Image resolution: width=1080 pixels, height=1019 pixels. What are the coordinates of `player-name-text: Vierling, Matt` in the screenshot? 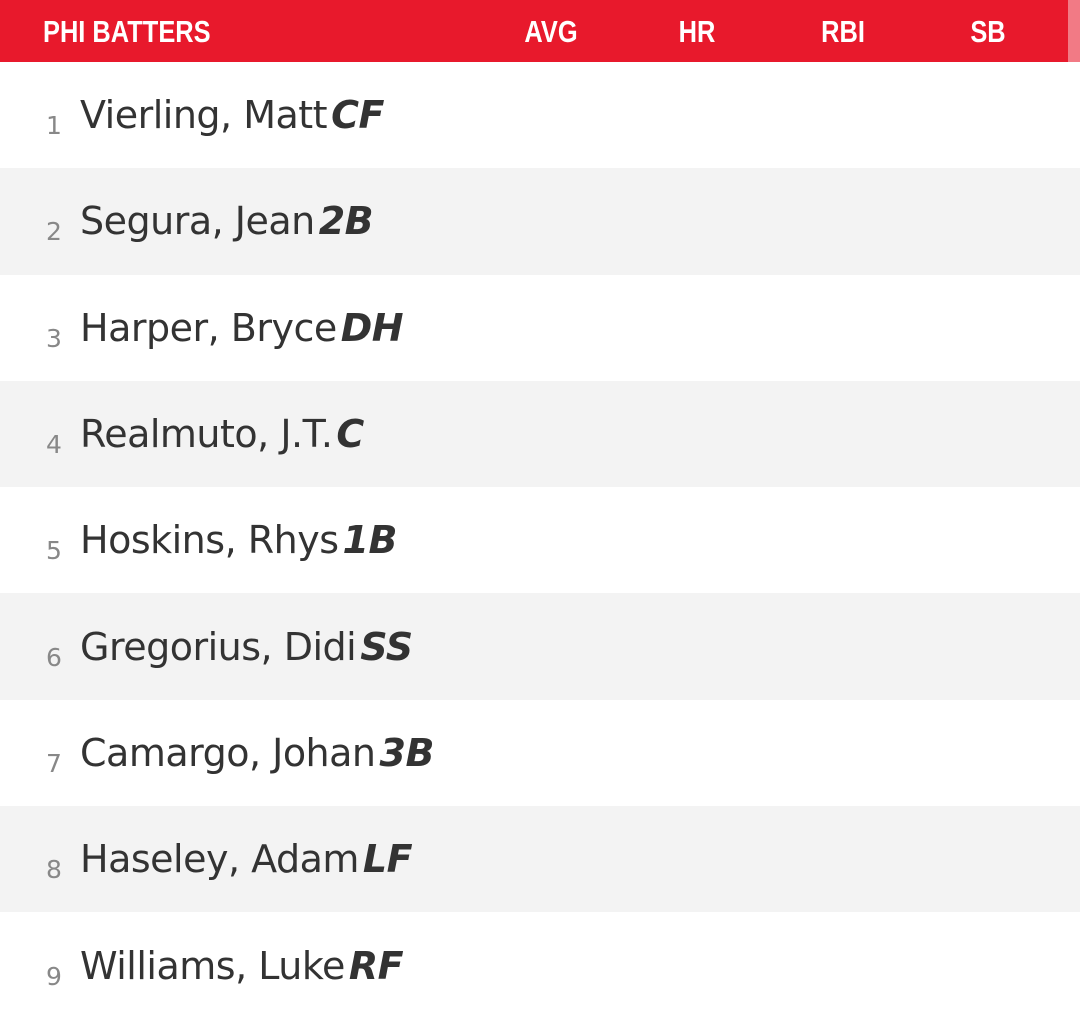 It's located at (204, 115).